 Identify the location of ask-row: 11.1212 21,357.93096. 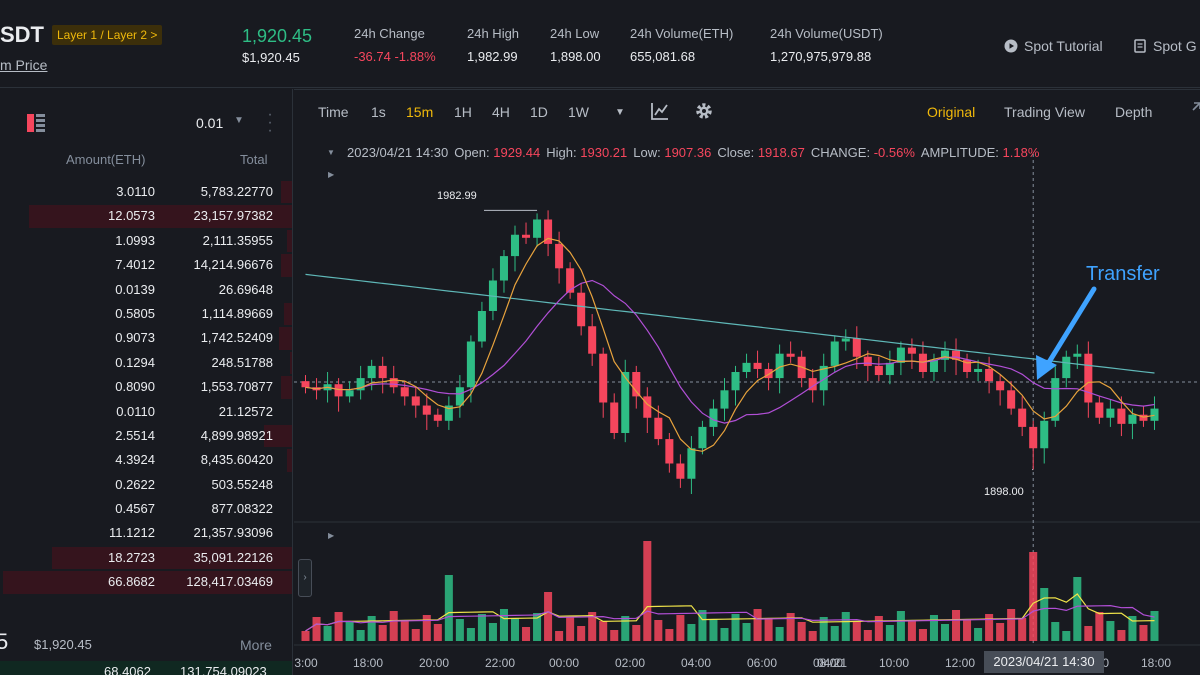
(146, 533).